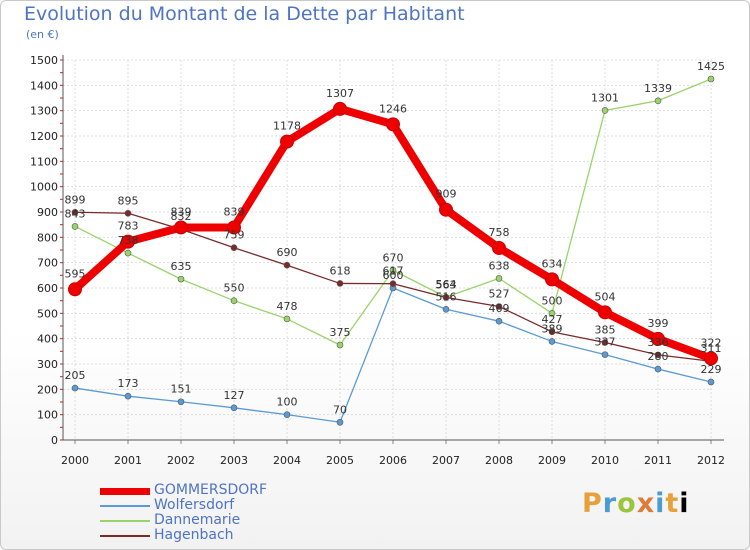  What do you see at coordinates (47, 212) in the screenshot?
I see `y-tick-label: 900` at bounding box center [47, 212].